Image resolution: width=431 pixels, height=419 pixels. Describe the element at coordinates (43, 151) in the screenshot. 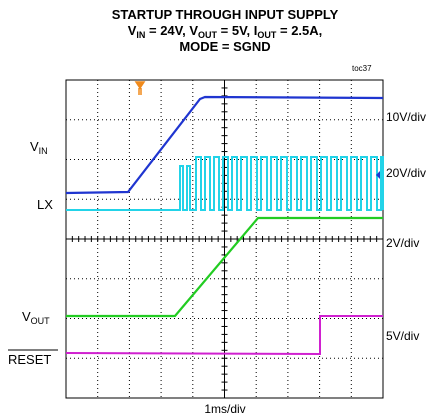

I see `label-sub: IN` at that location.